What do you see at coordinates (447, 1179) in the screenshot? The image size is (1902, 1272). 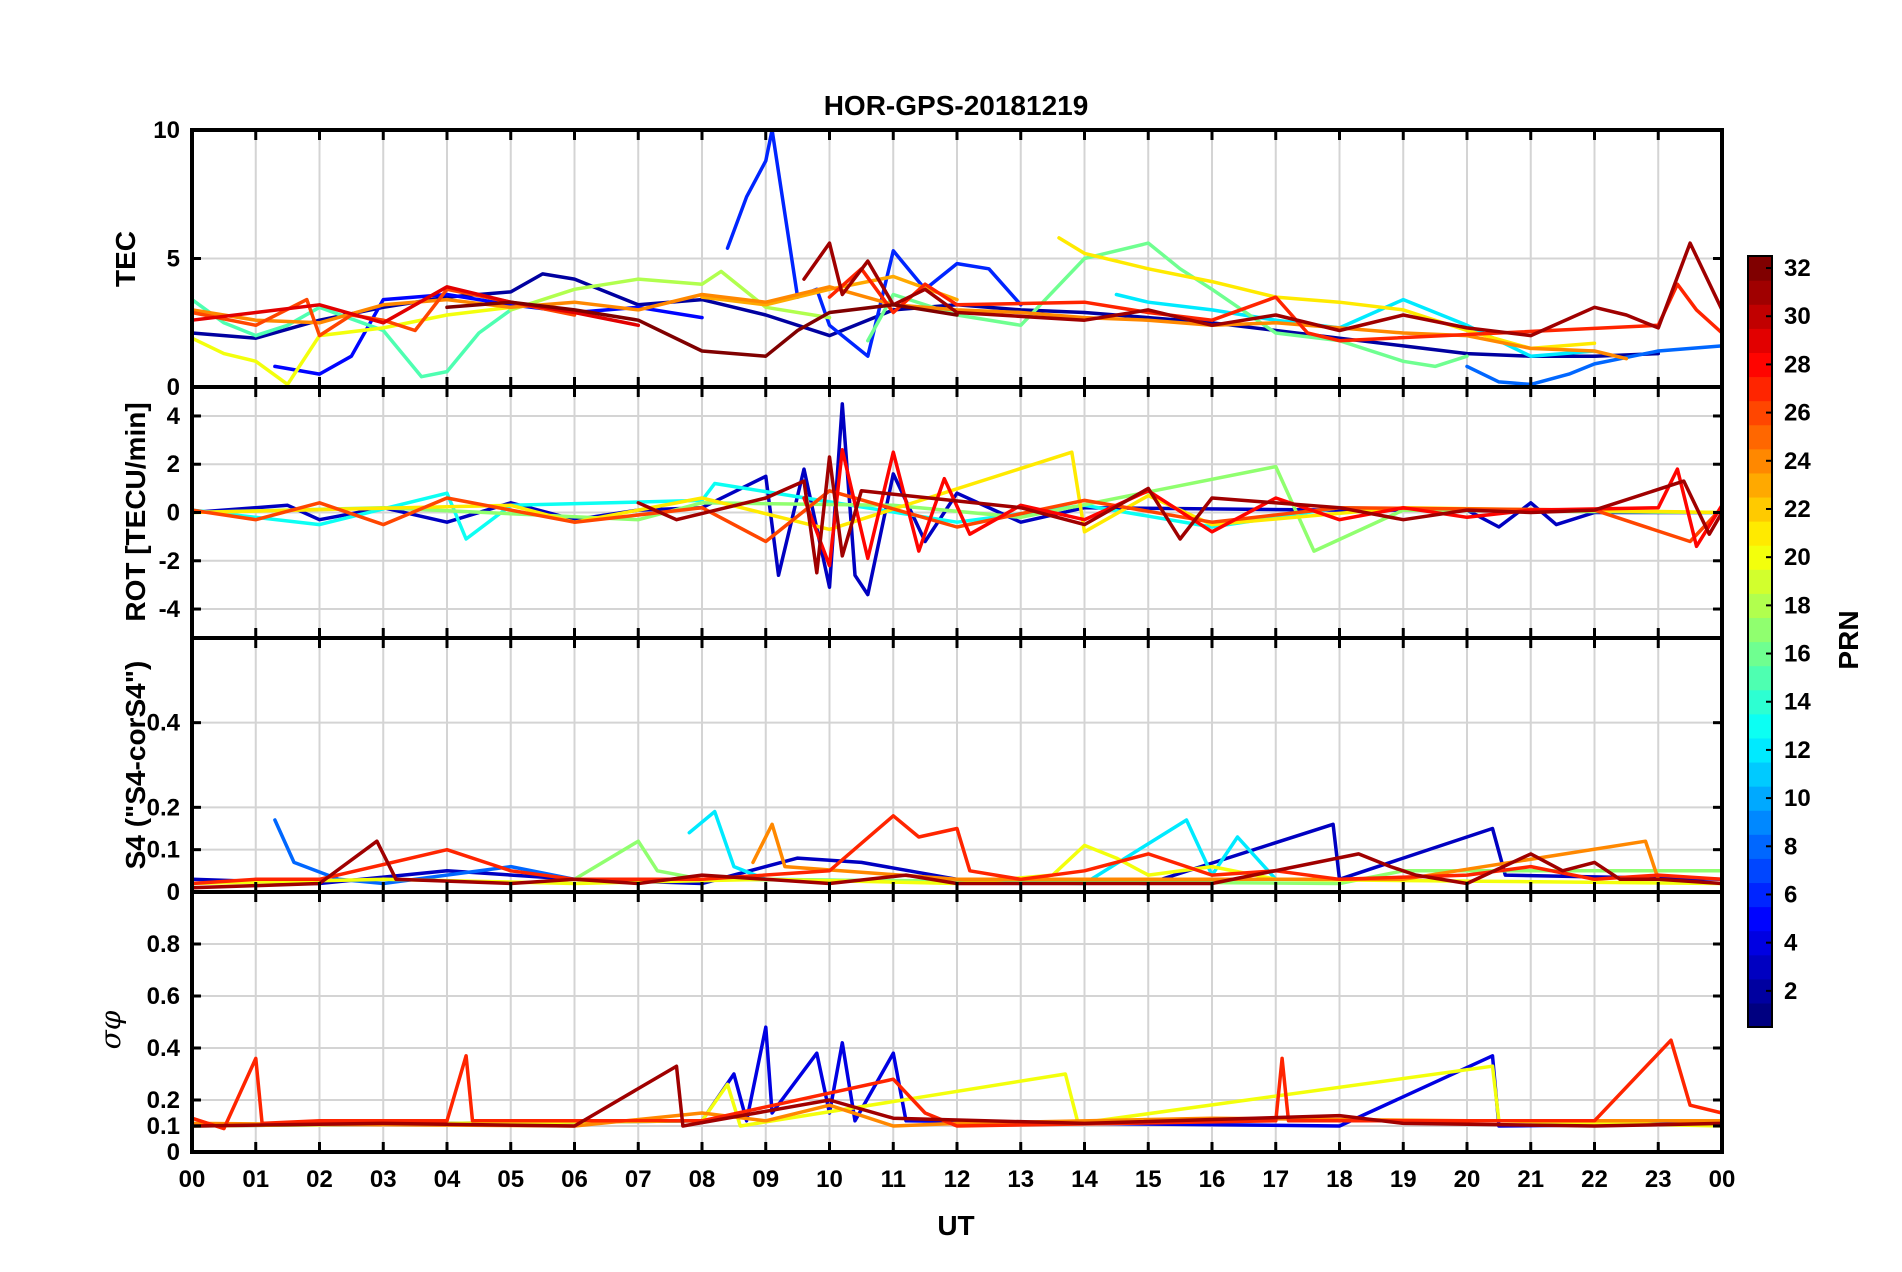 I see `x-tick-label: 04` at bounding box center [447, 1179].